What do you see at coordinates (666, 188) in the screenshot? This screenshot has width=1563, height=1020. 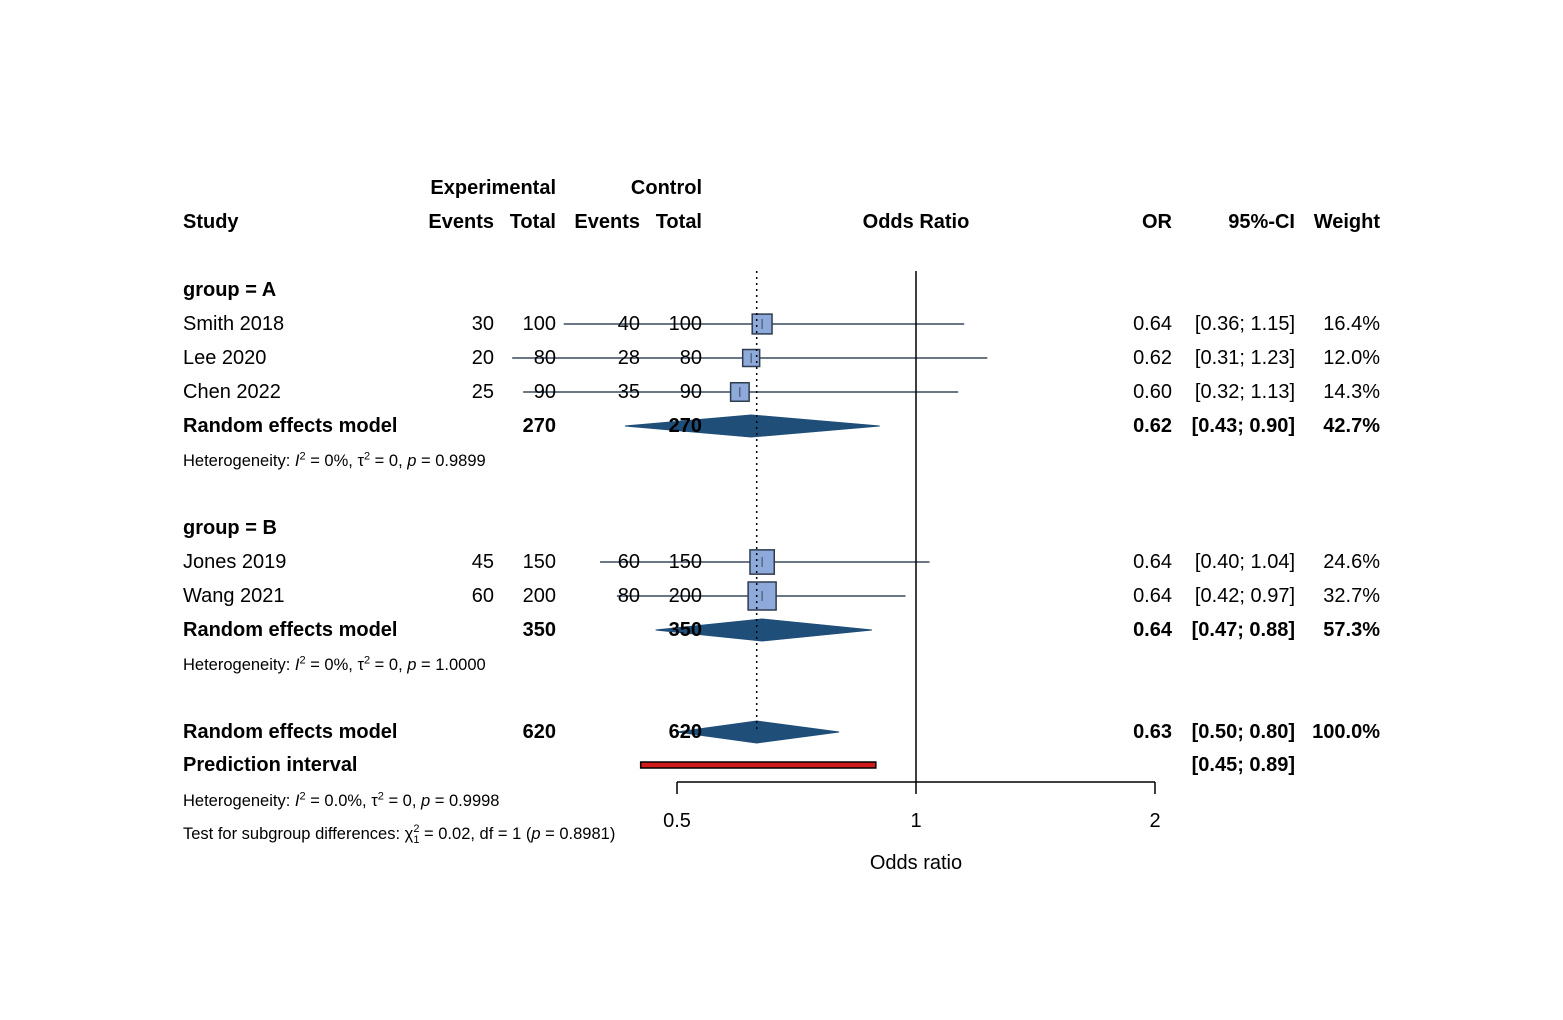 I see `header-control: Control` at bounding box center [666, 188].